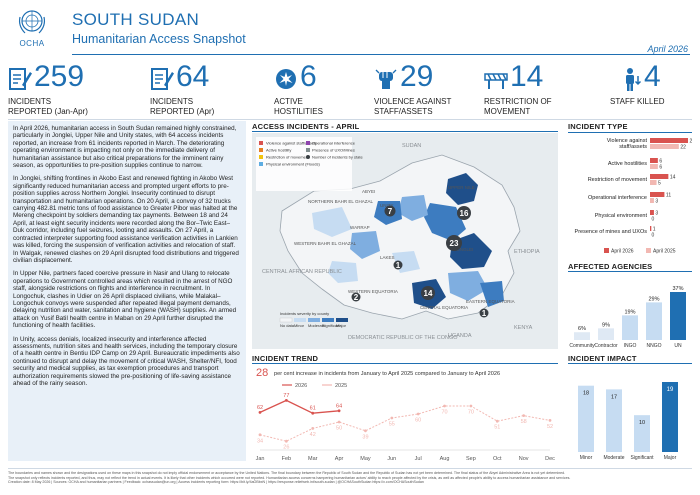 The height and width of the screenshot is (495, 700). Describe the element at coordinates (308, 150) in the screenshot. I see `mine-icon` at that location.